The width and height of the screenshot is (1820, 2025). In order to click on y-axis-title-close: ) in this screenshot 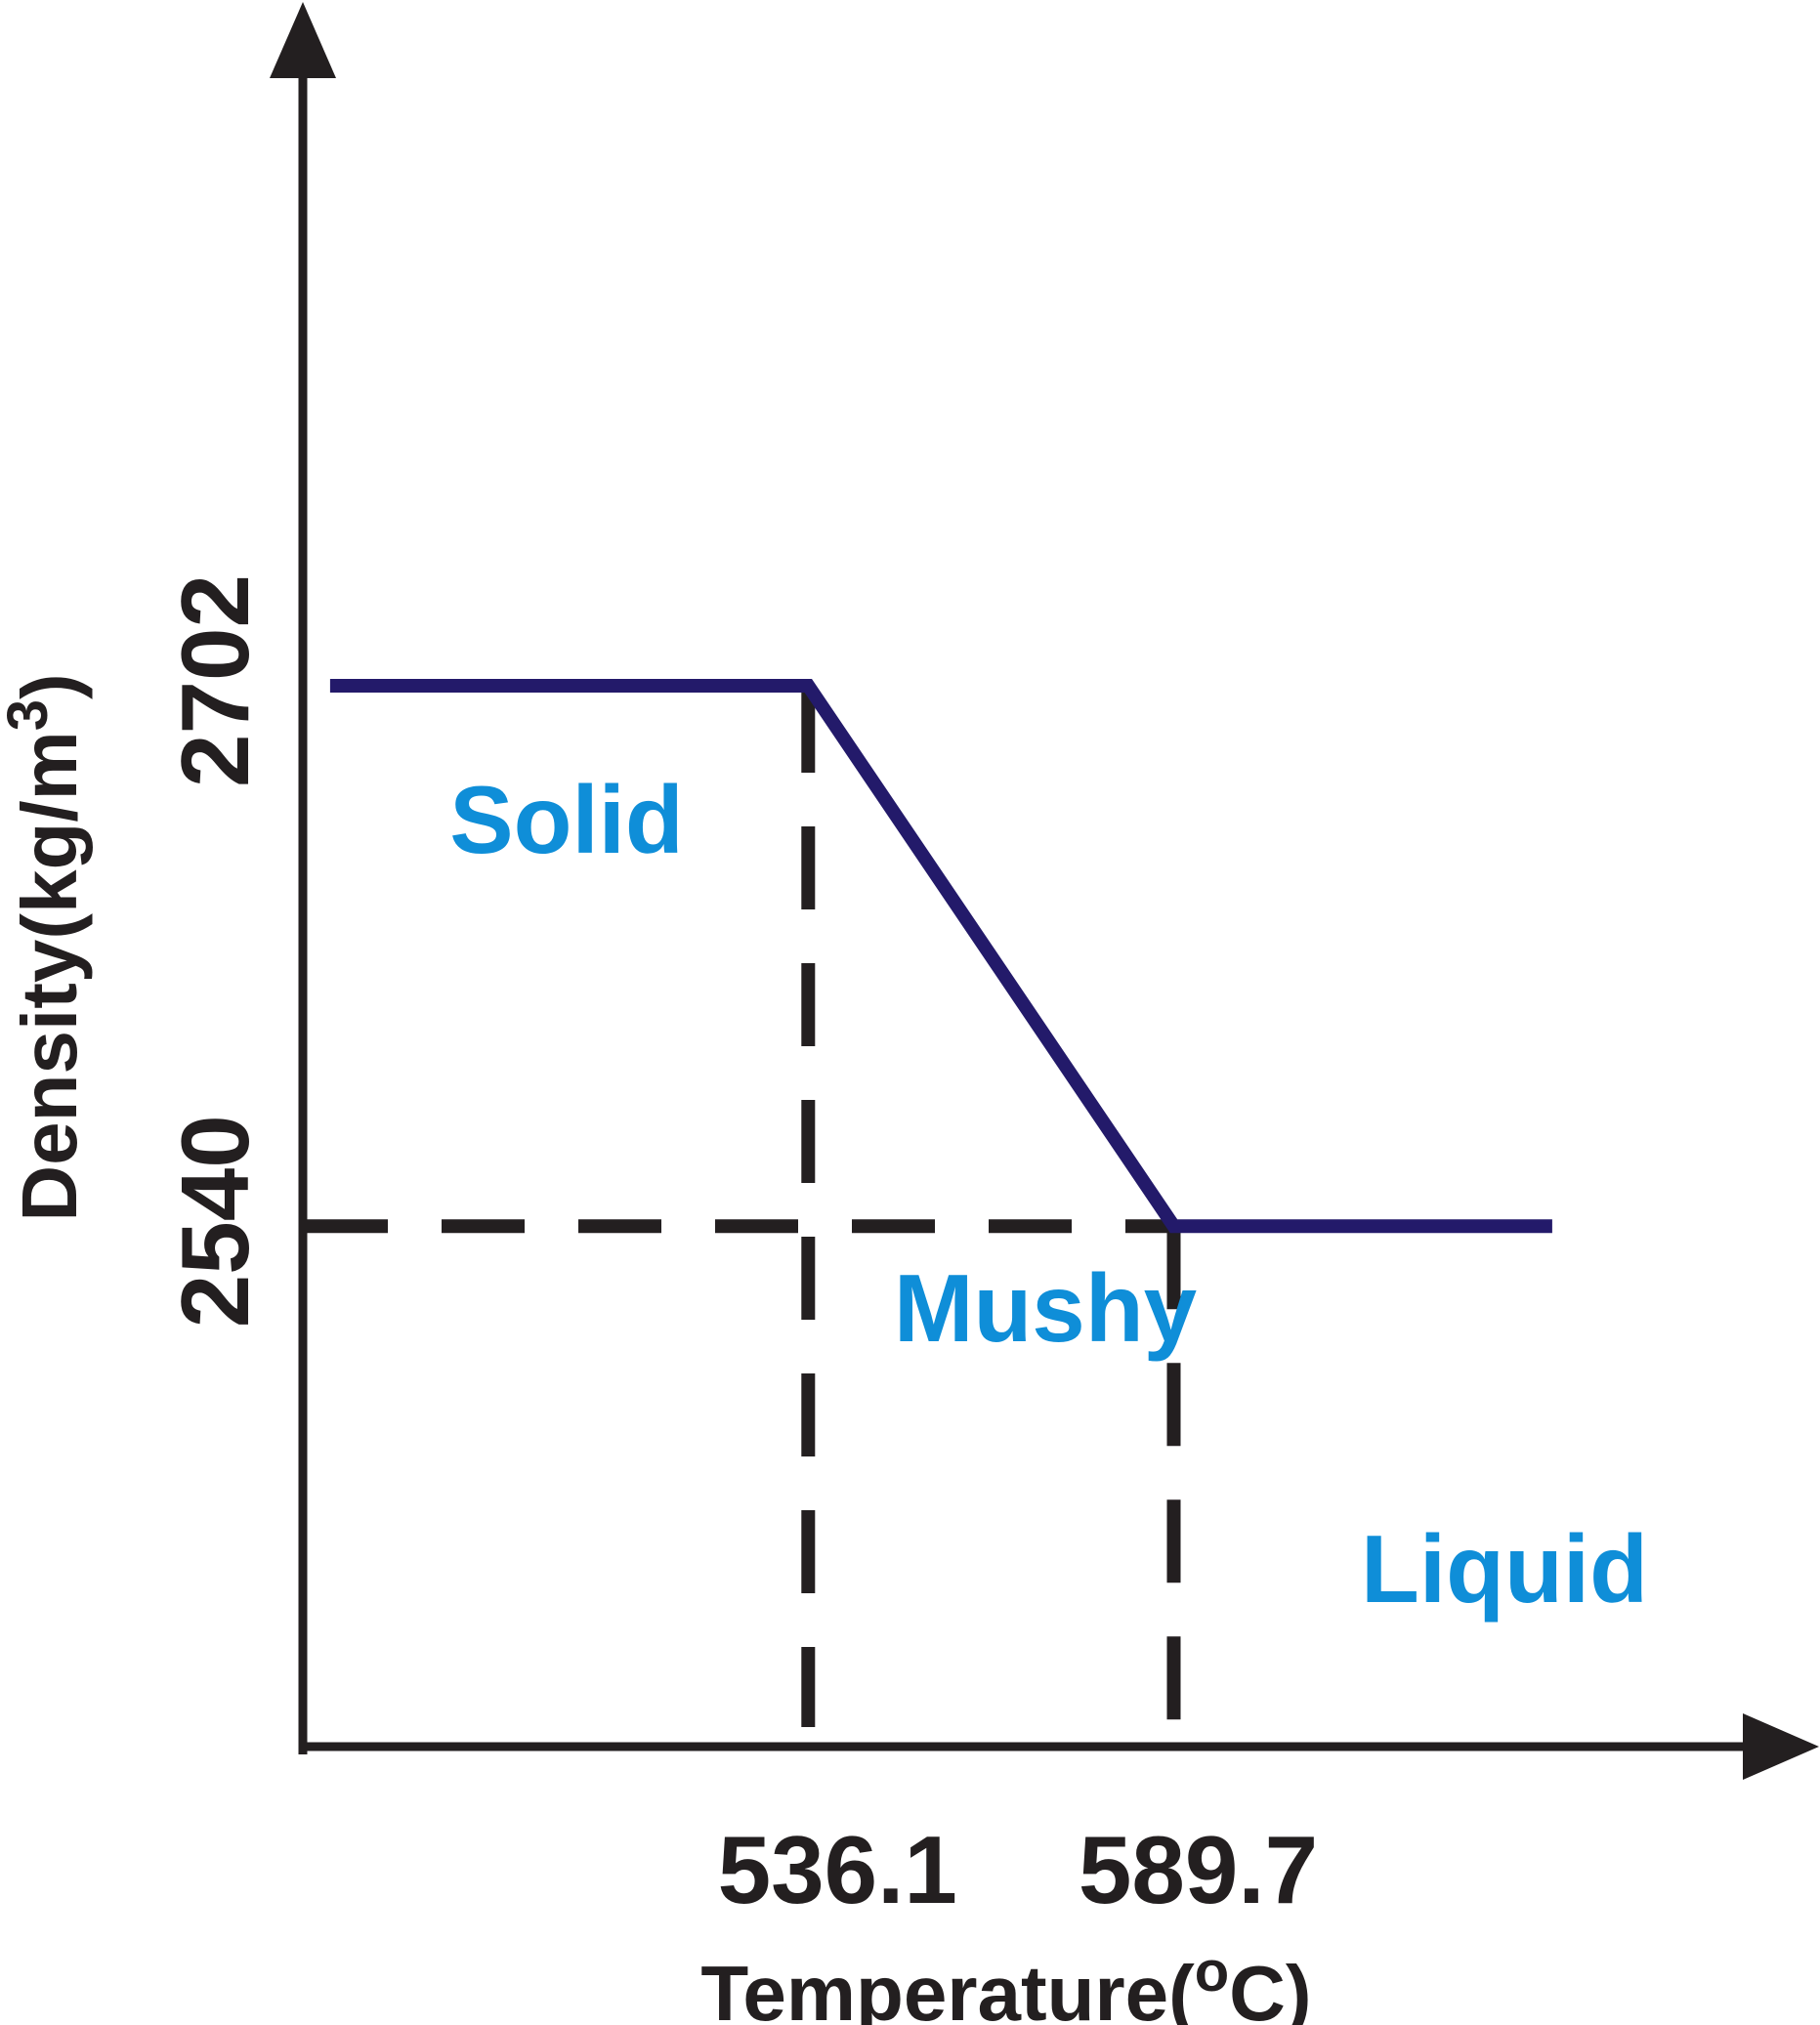, I will do `click(49, 686)`.